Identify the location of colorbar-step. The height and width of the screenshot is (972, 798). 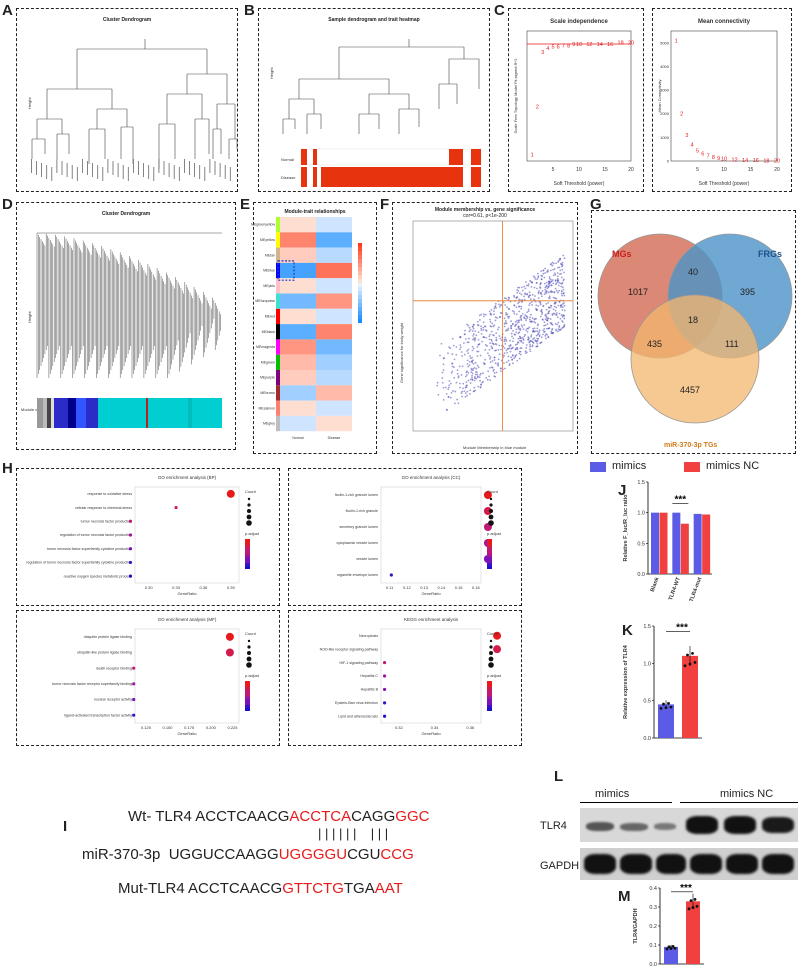
(360, 281).